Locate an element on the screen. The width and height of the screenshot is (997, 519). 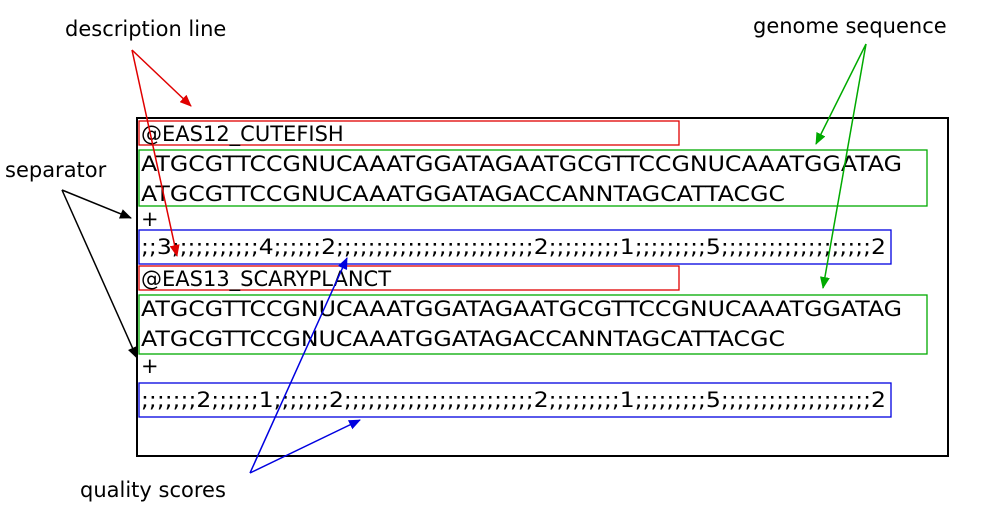
record-2-id: @EAS13_SCARYPLANCT is located at coordinates (266, 279).